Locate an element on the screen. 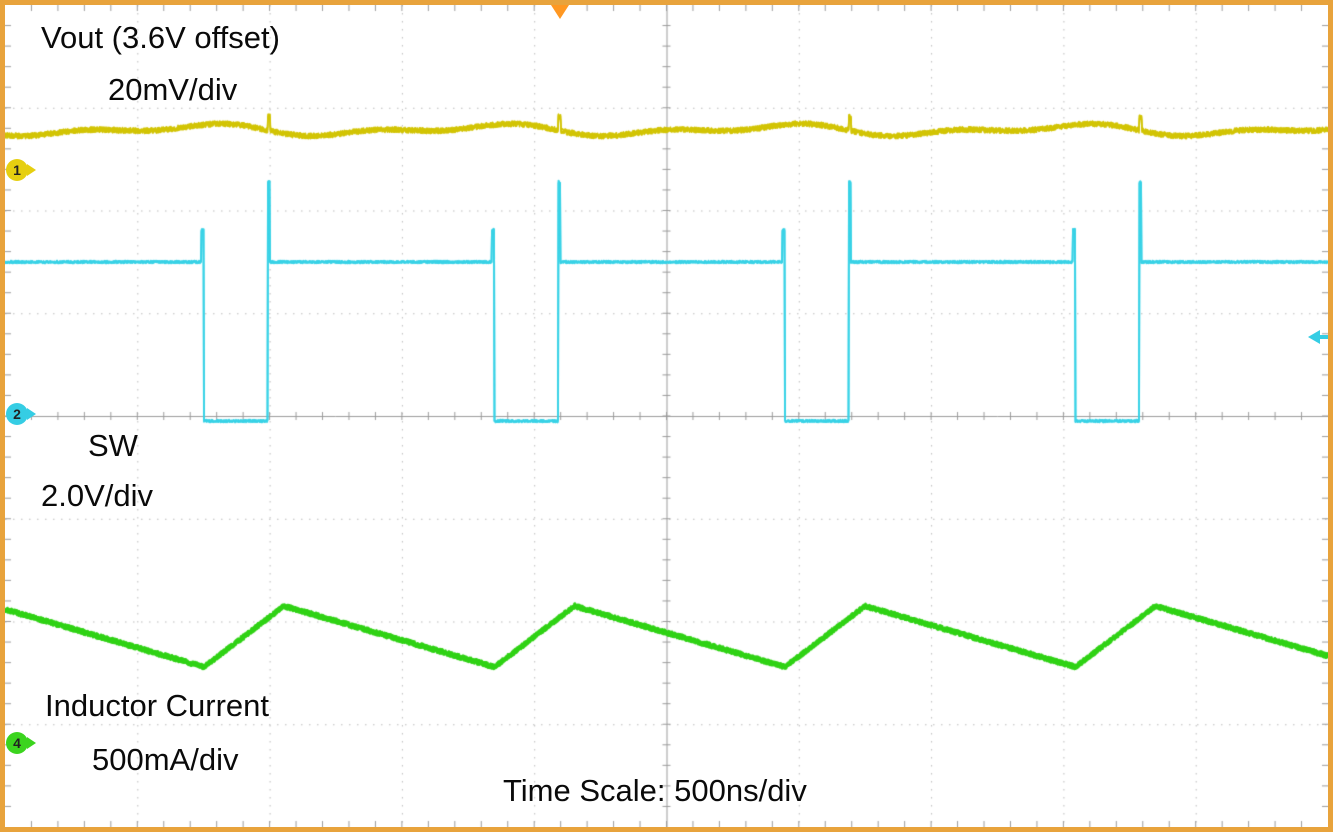 The image size is (1333, 832). channel-4-number: 4 is located at coordinates (17, 743).